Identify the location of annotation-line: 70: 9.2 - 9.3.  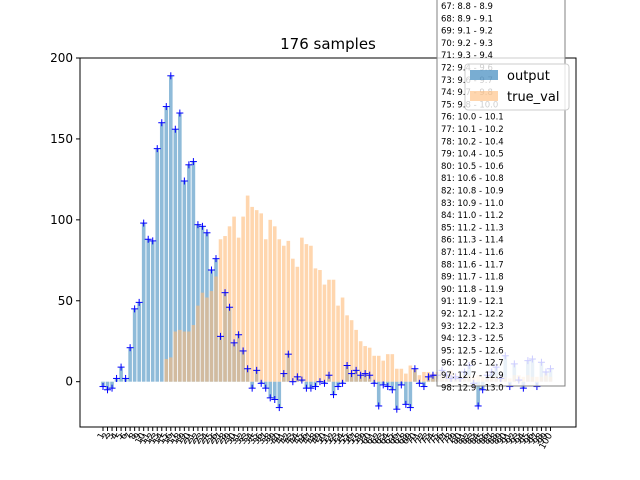
(467, 44).